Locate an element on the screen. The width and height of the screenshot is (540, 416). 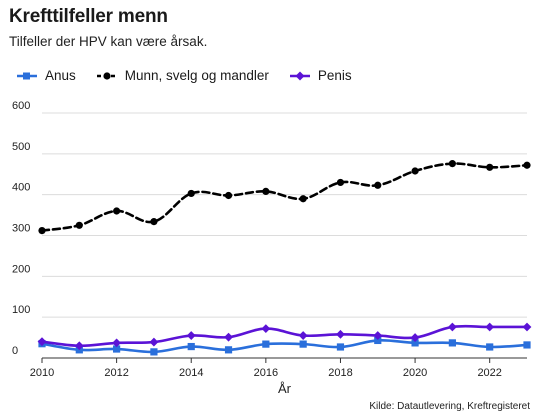
y-tick-label-0: 0 is located at coordinates (15, 351).